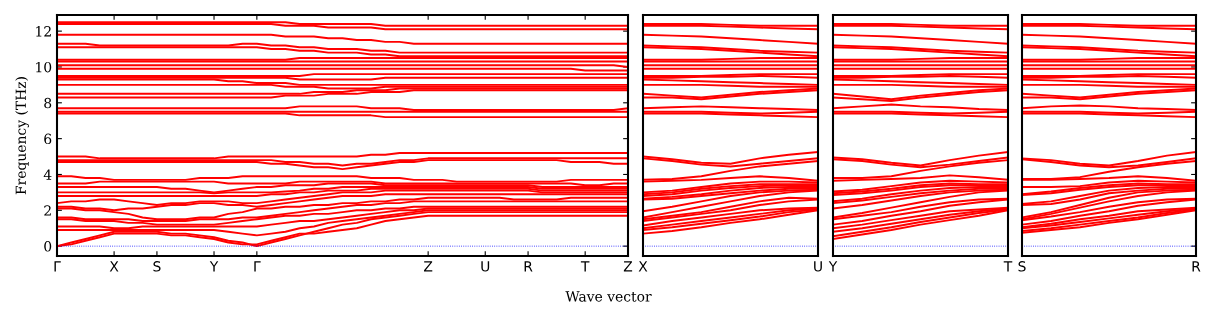  I want to click on y-axis-title: Frequency (THz), so click(22, 136).